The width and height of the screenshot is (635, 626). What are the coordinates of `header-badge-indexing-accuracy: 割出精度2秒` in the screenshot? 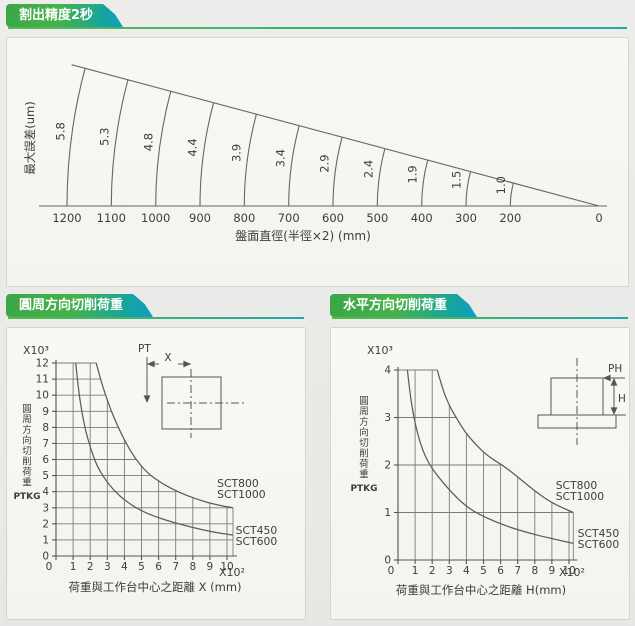 It's located at (64, 15).